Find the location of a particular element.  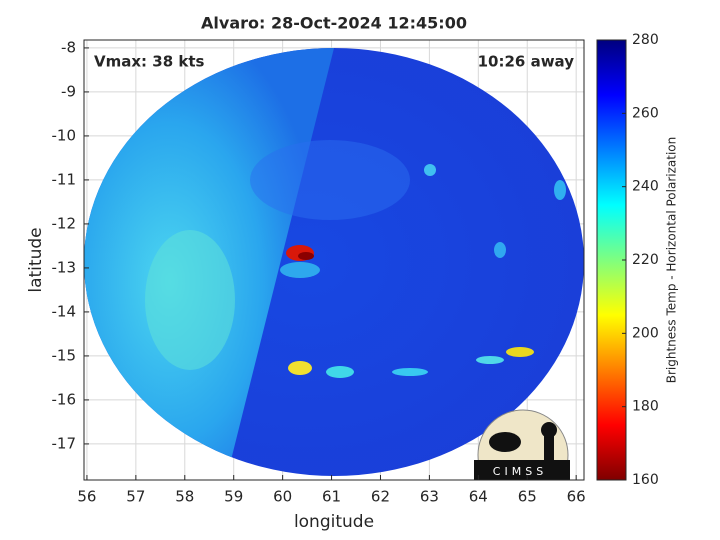

x-tick-label: 60 is located at coordinates (282, 497).